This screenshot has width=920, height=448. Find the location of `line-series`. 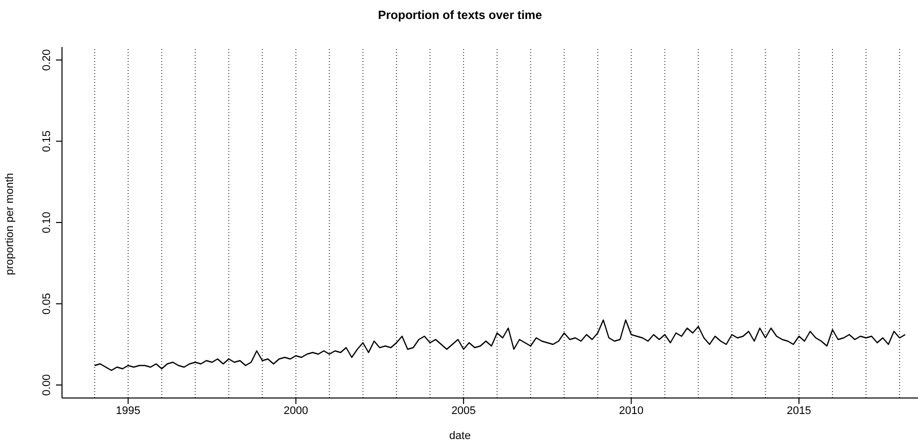

line-series is located at coordinates (500, 345).